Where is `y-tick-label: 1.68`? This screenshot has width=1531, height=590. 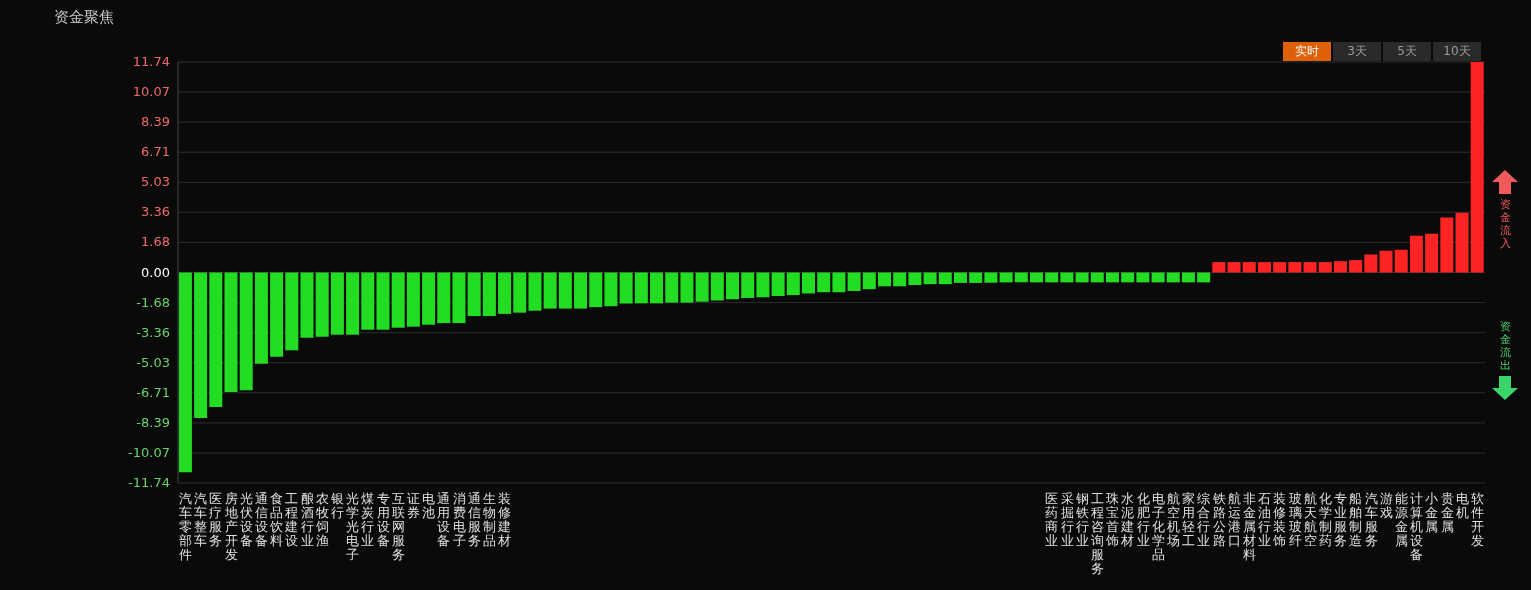 y-tick-label: 1.68 is located at coordinates (155, 242).